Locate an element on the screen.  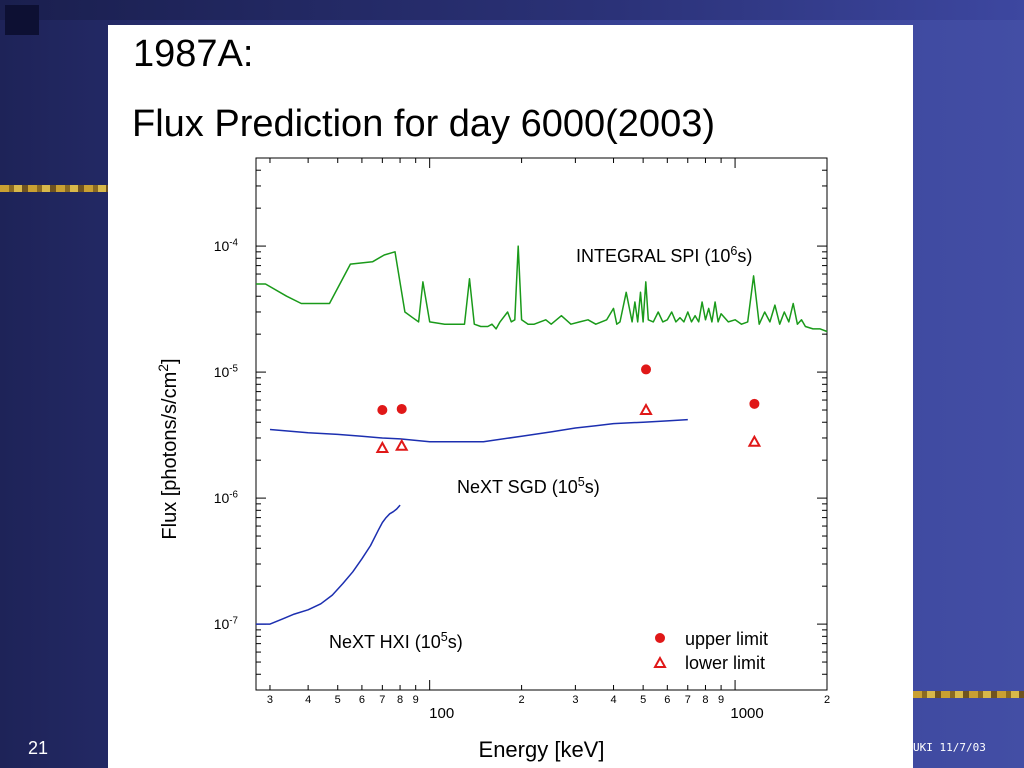
slide-number: 21 is located at coordinates (38, 748).